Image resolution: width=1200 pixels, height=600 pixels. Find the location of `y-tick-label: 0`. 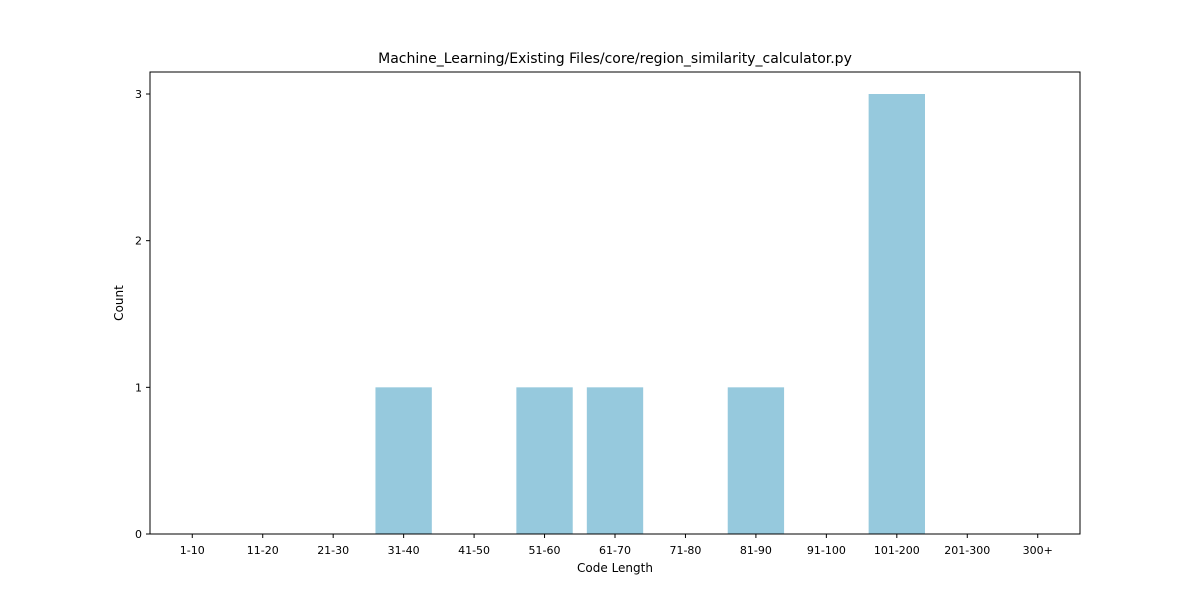

y-tick-label: 0 is located at coordinates (138, 534).